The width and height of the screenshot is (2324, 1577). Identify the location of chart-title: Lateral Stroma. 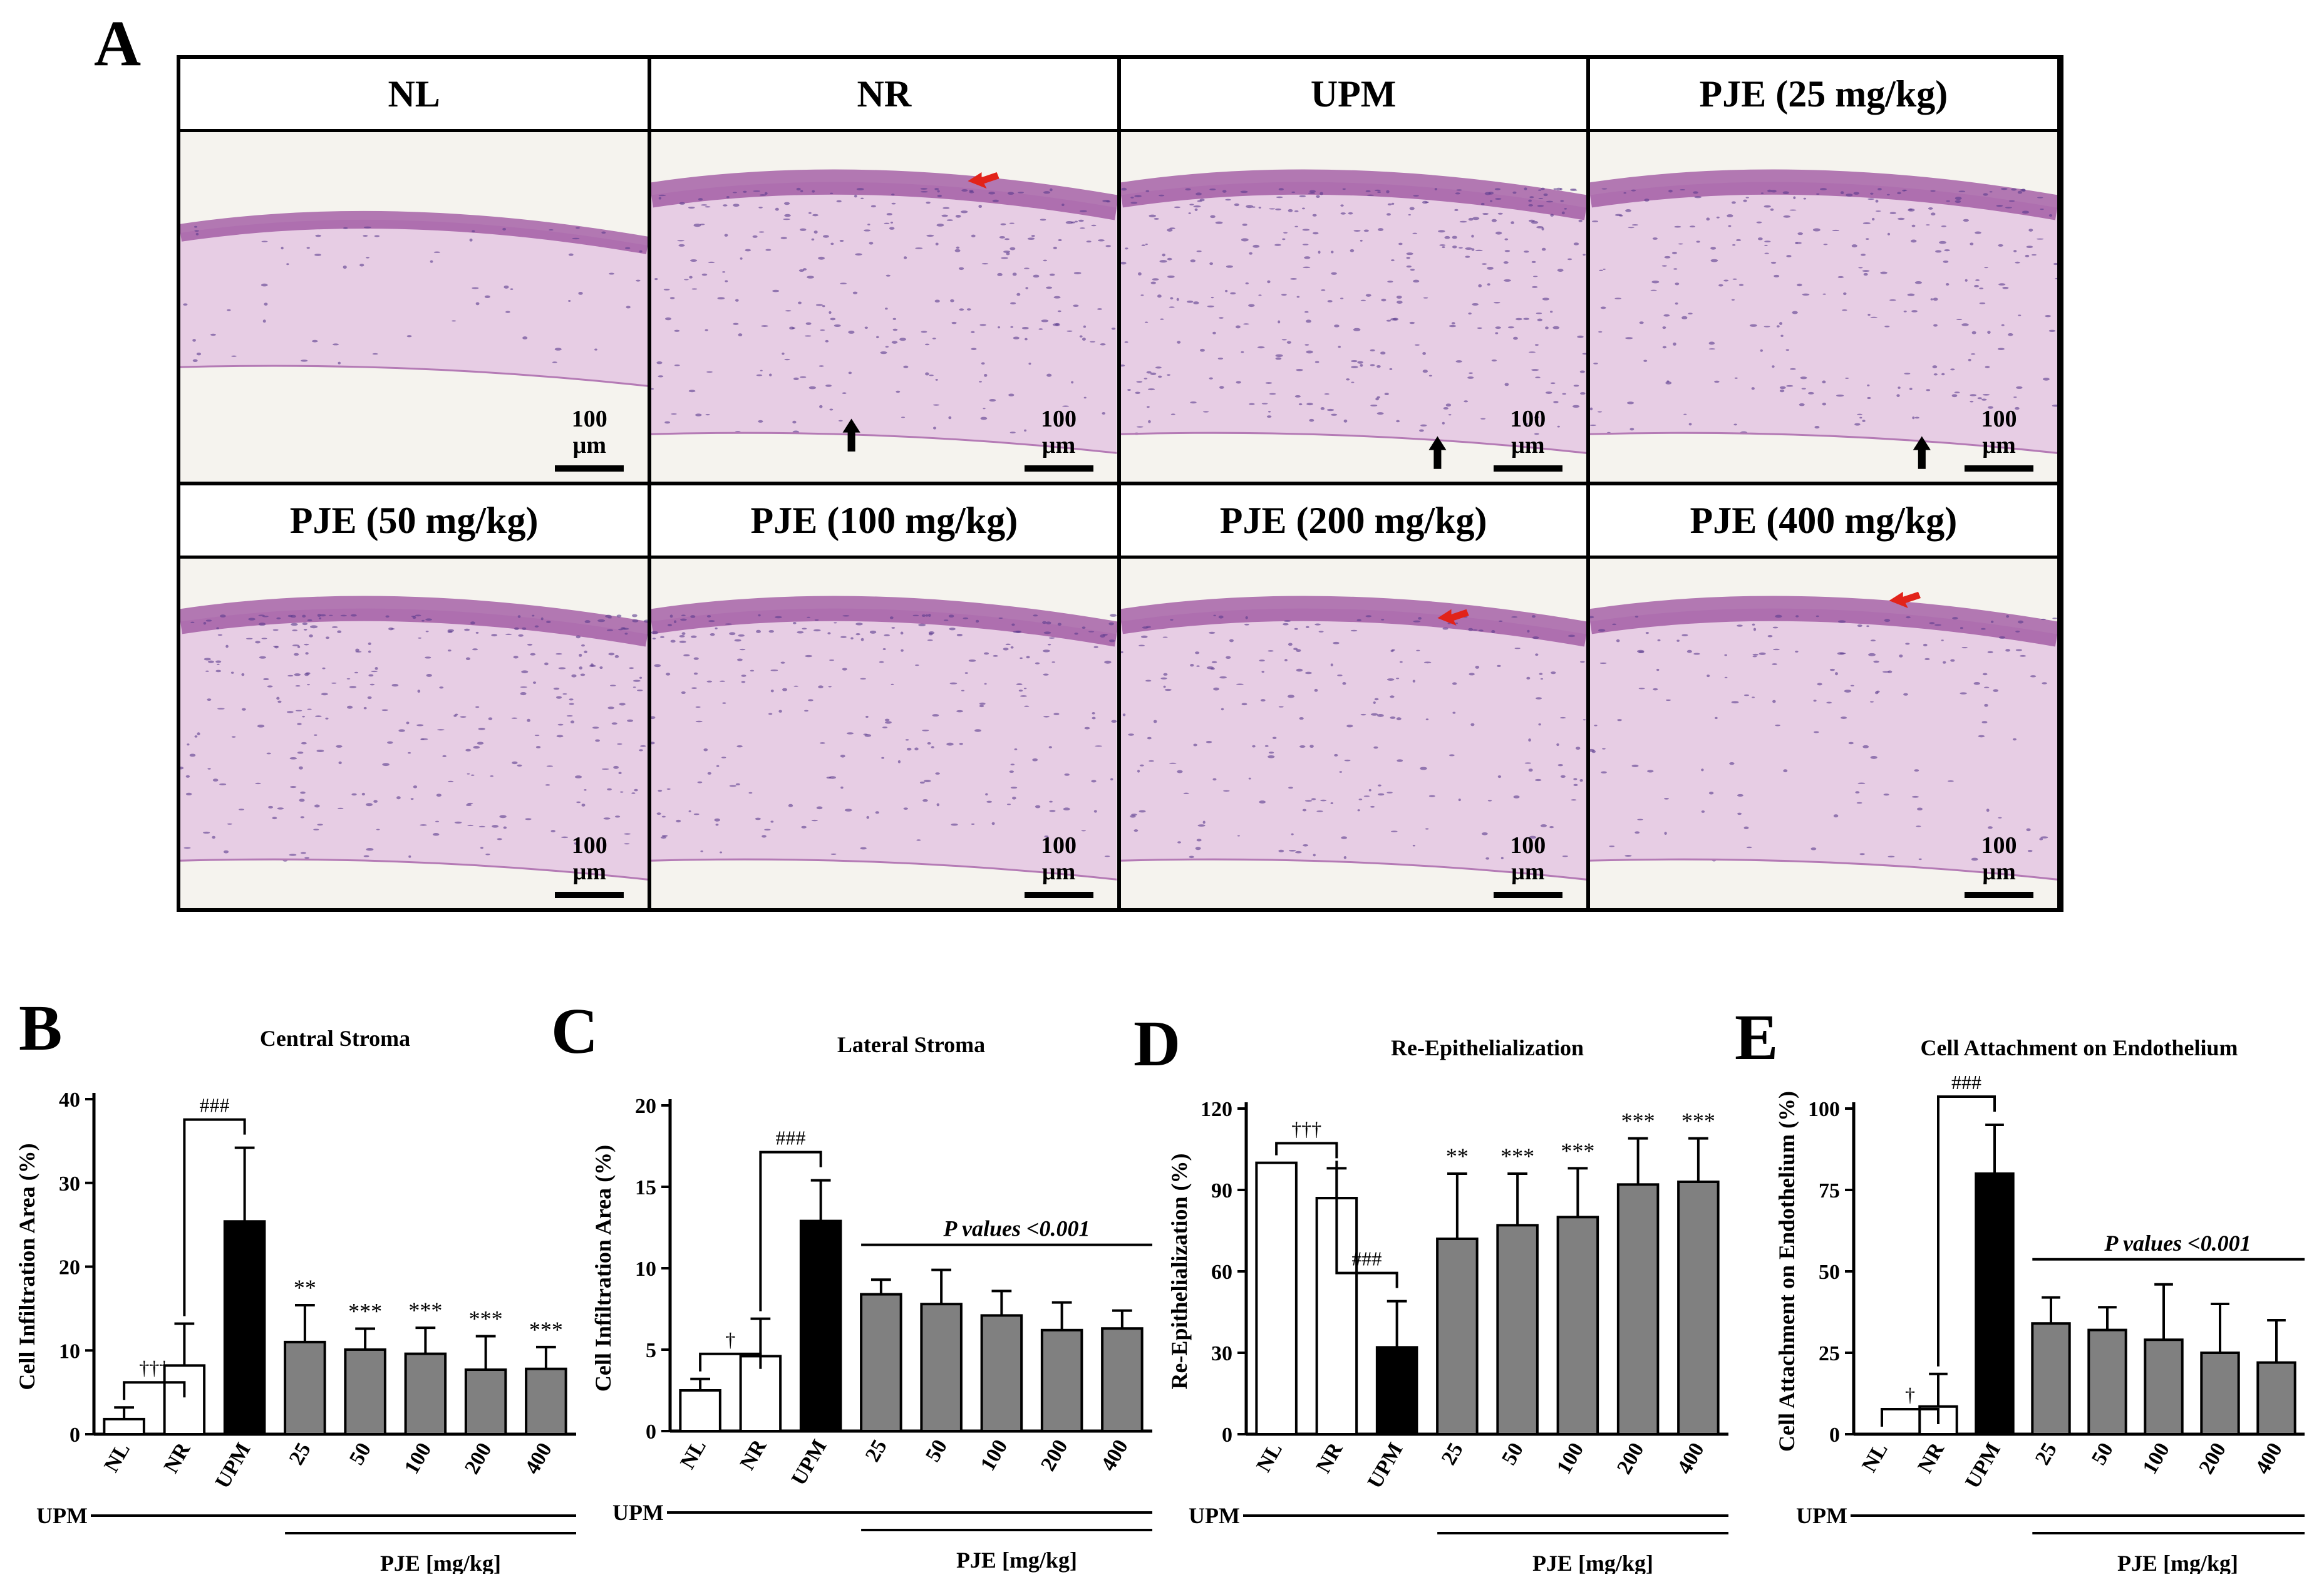
(911, 1044).